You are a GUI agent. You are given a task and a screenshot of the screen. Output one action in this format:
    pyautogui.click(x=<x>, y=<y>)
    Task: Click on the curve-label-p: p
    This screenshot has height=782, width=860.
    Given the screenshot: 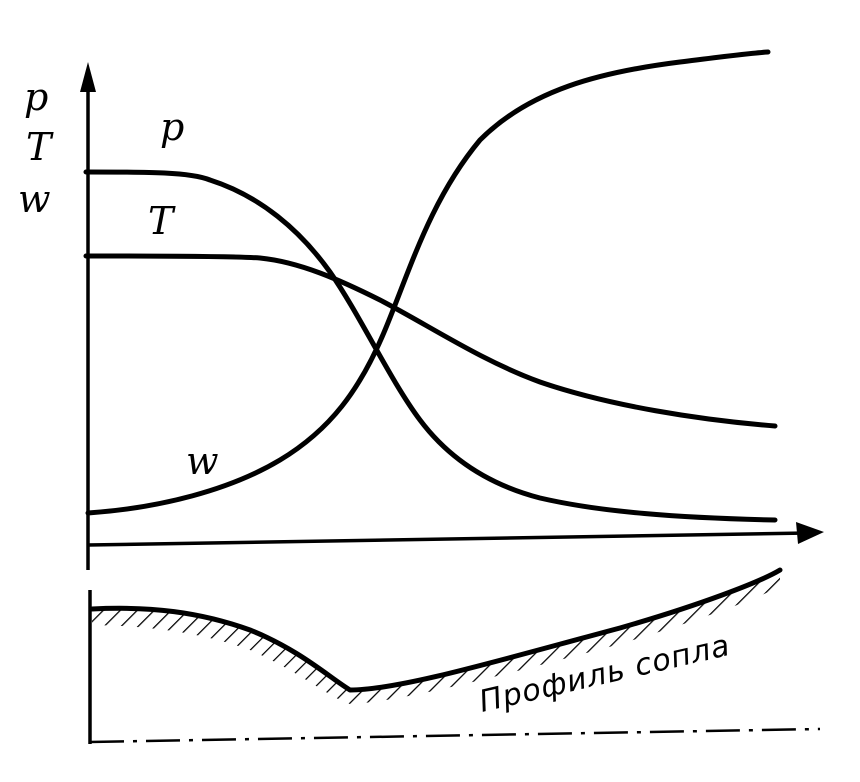 What is the action you would take?
    pyautogui.click(x=172, y=127)
    